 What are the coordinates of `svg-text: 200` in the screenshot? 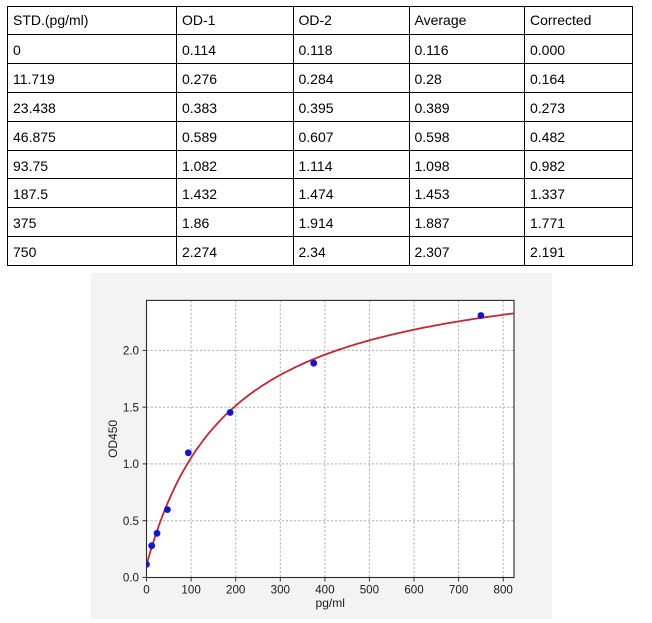 It's located at (235, 589).